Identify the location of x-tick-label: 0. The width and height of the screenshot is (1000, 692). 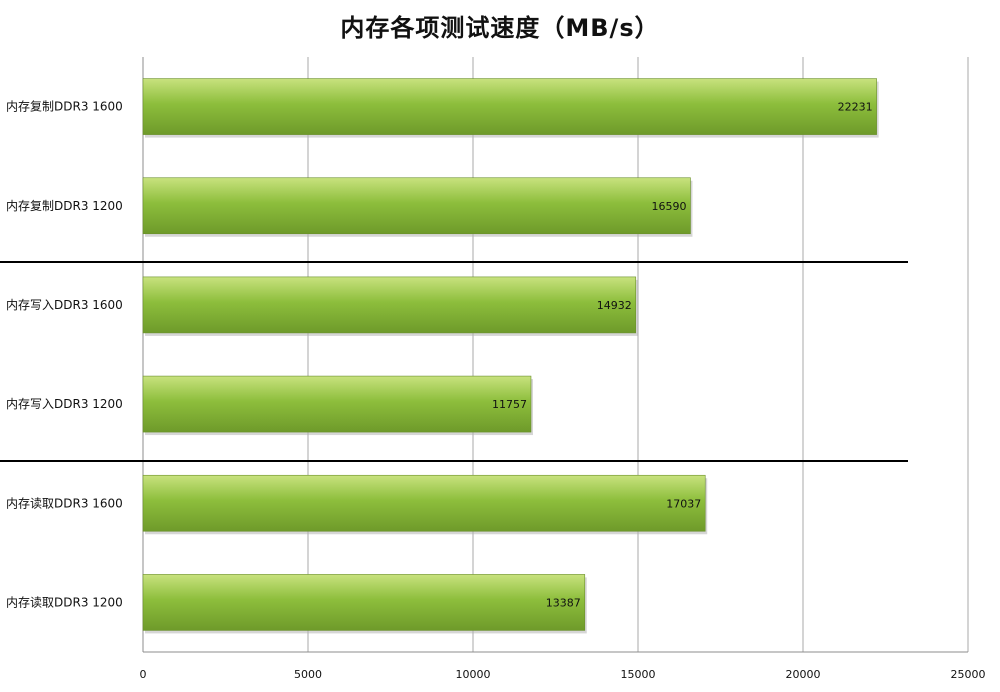
(143, 674).